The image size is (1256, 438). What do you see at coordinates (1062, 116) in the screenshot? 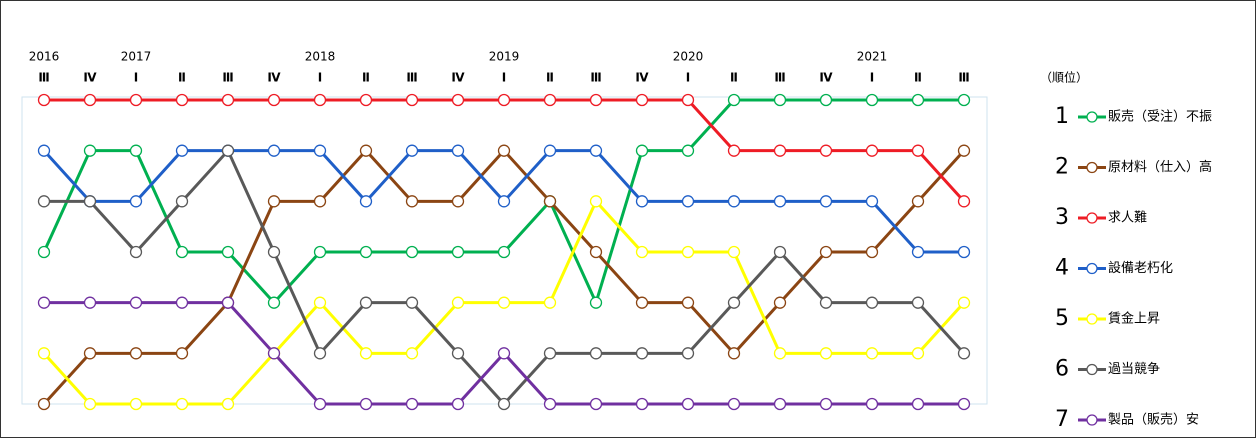
I see `legend-rank: 1` at bounding box center [1062, 116].